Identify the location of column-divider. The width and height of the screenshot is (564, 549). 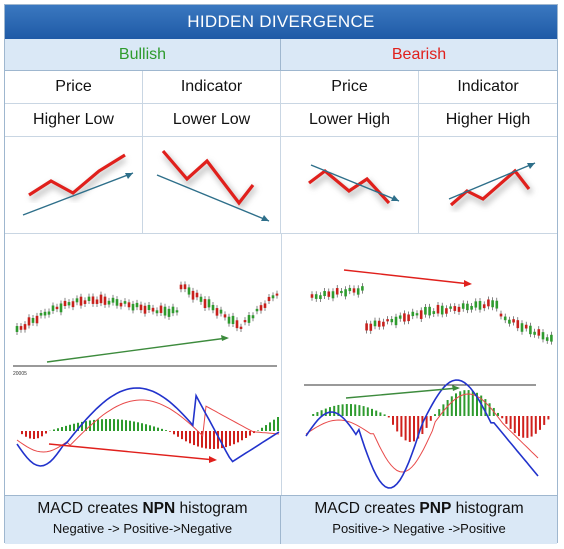
(281, 364).